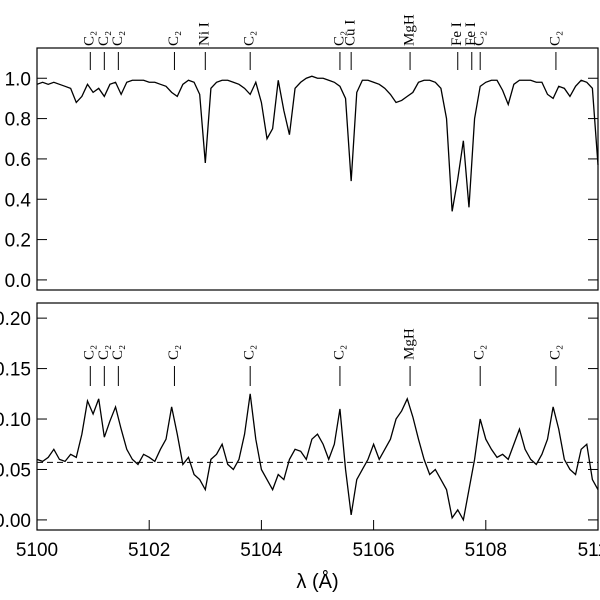 The height and width of the screenshot is (600, 600). I want to click on y-tick-label: 0.6, so click(18, 160).